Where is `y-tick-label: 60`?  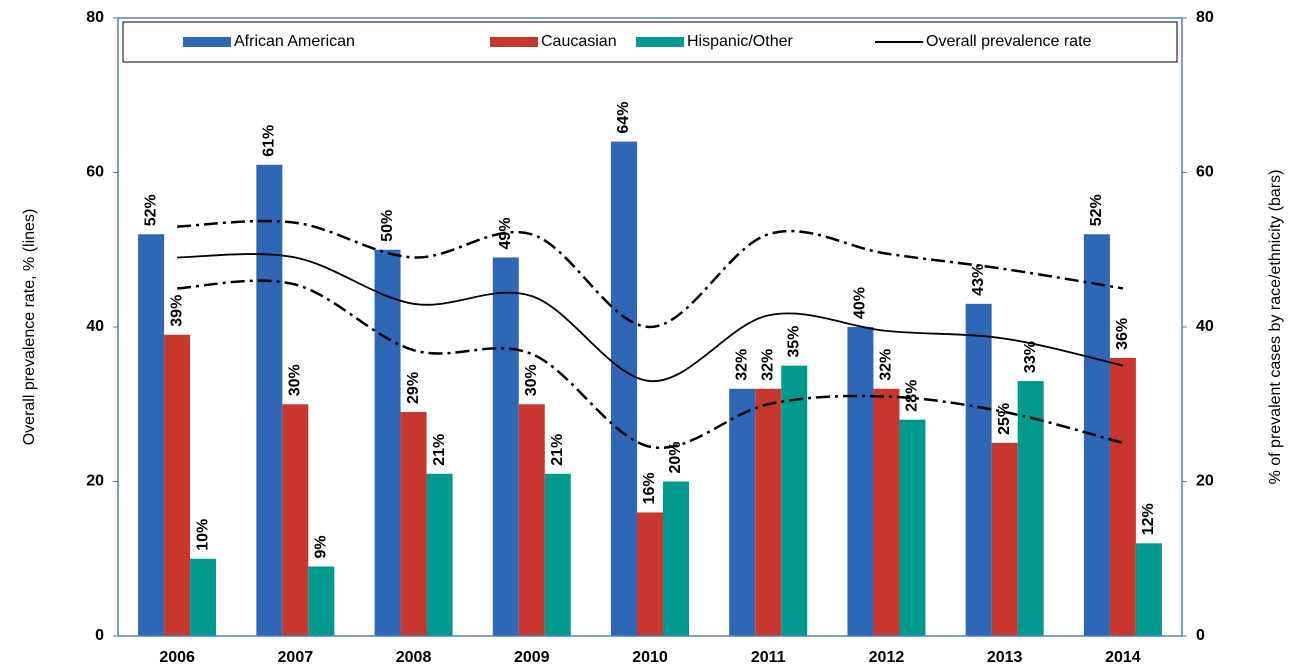
y-tick-label: 60 is located at coordinates (95, 172).